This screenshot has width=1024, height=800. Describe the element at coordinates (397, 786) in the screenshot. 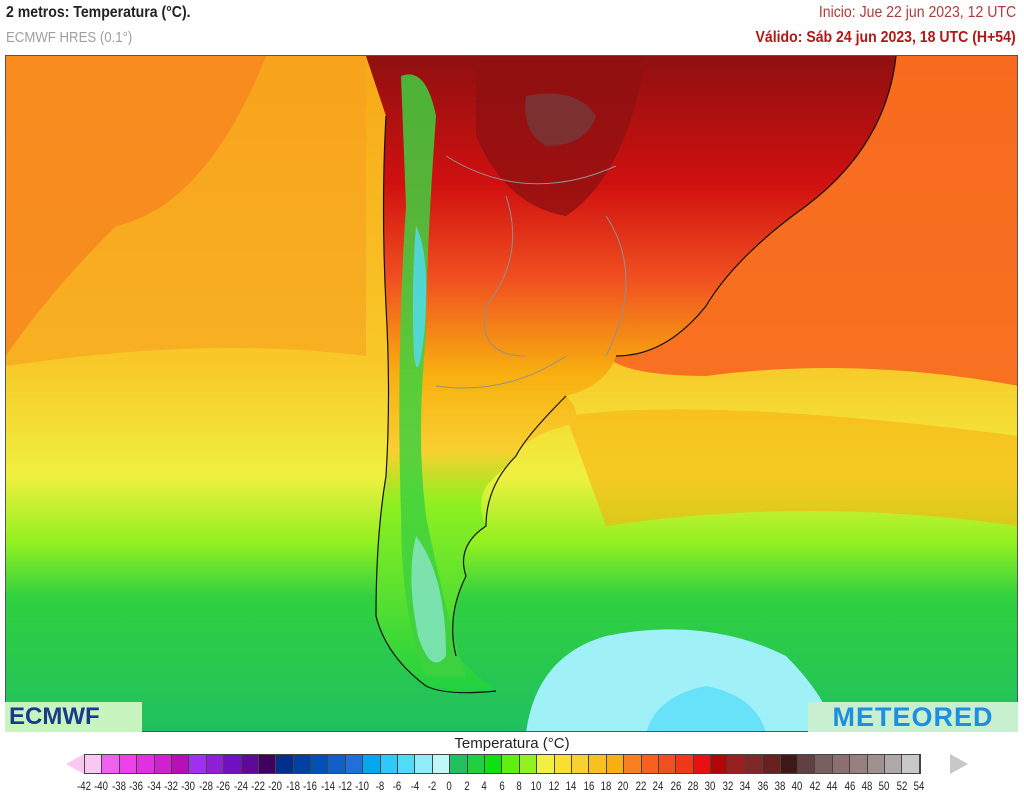

I see `legend-tick-label: -6` at that location.